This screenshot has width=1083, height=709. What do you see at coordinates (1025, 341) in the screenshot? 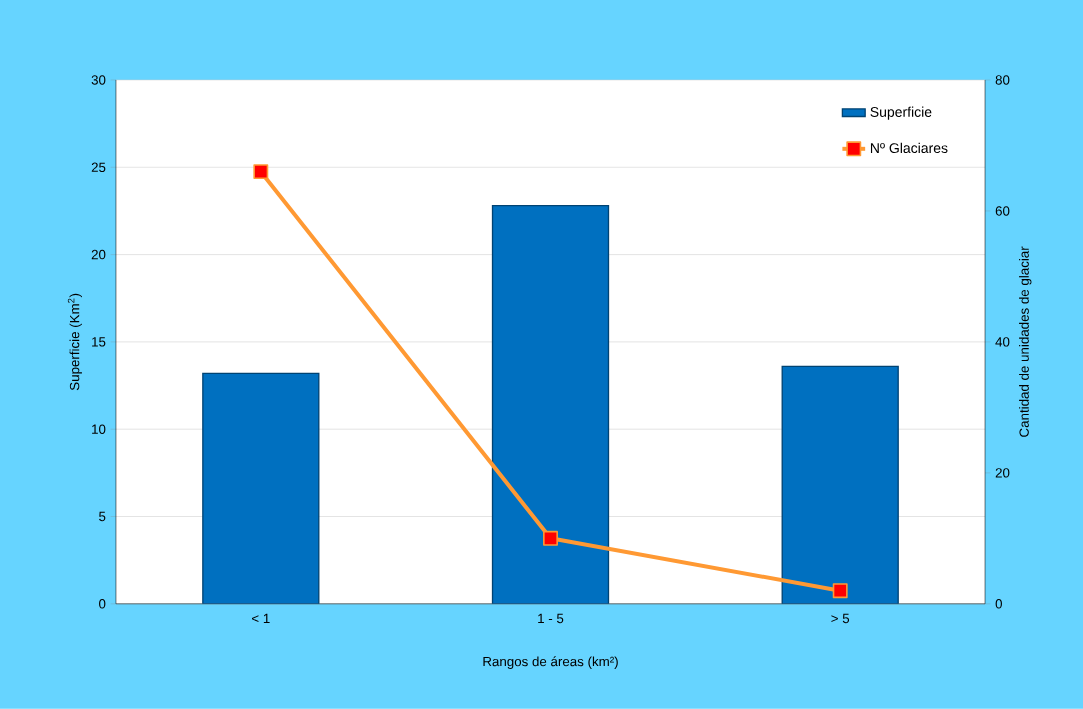
I see `y2-axis-title: Cantidad de unidades de glaciar` at bounding box center [1025, 341].